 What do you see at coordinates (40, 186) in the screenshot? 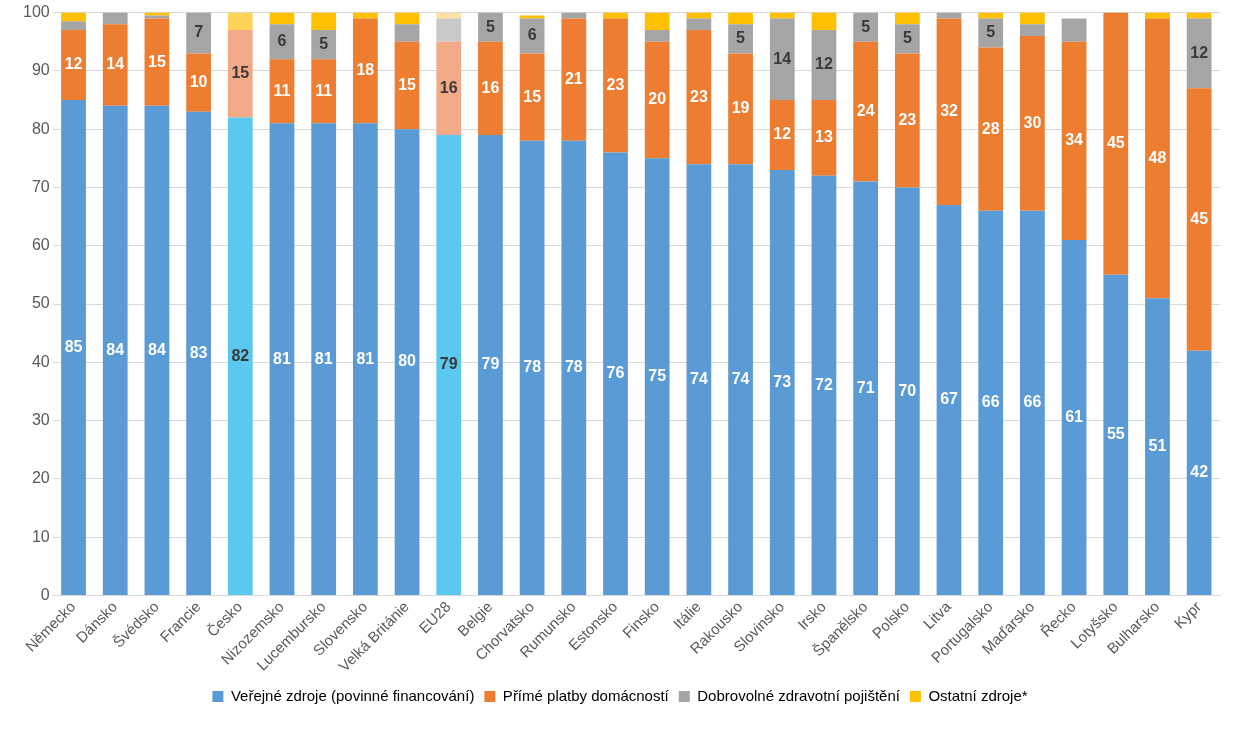
I see `y-tick-label: 70` at bounding box center [40, 186].